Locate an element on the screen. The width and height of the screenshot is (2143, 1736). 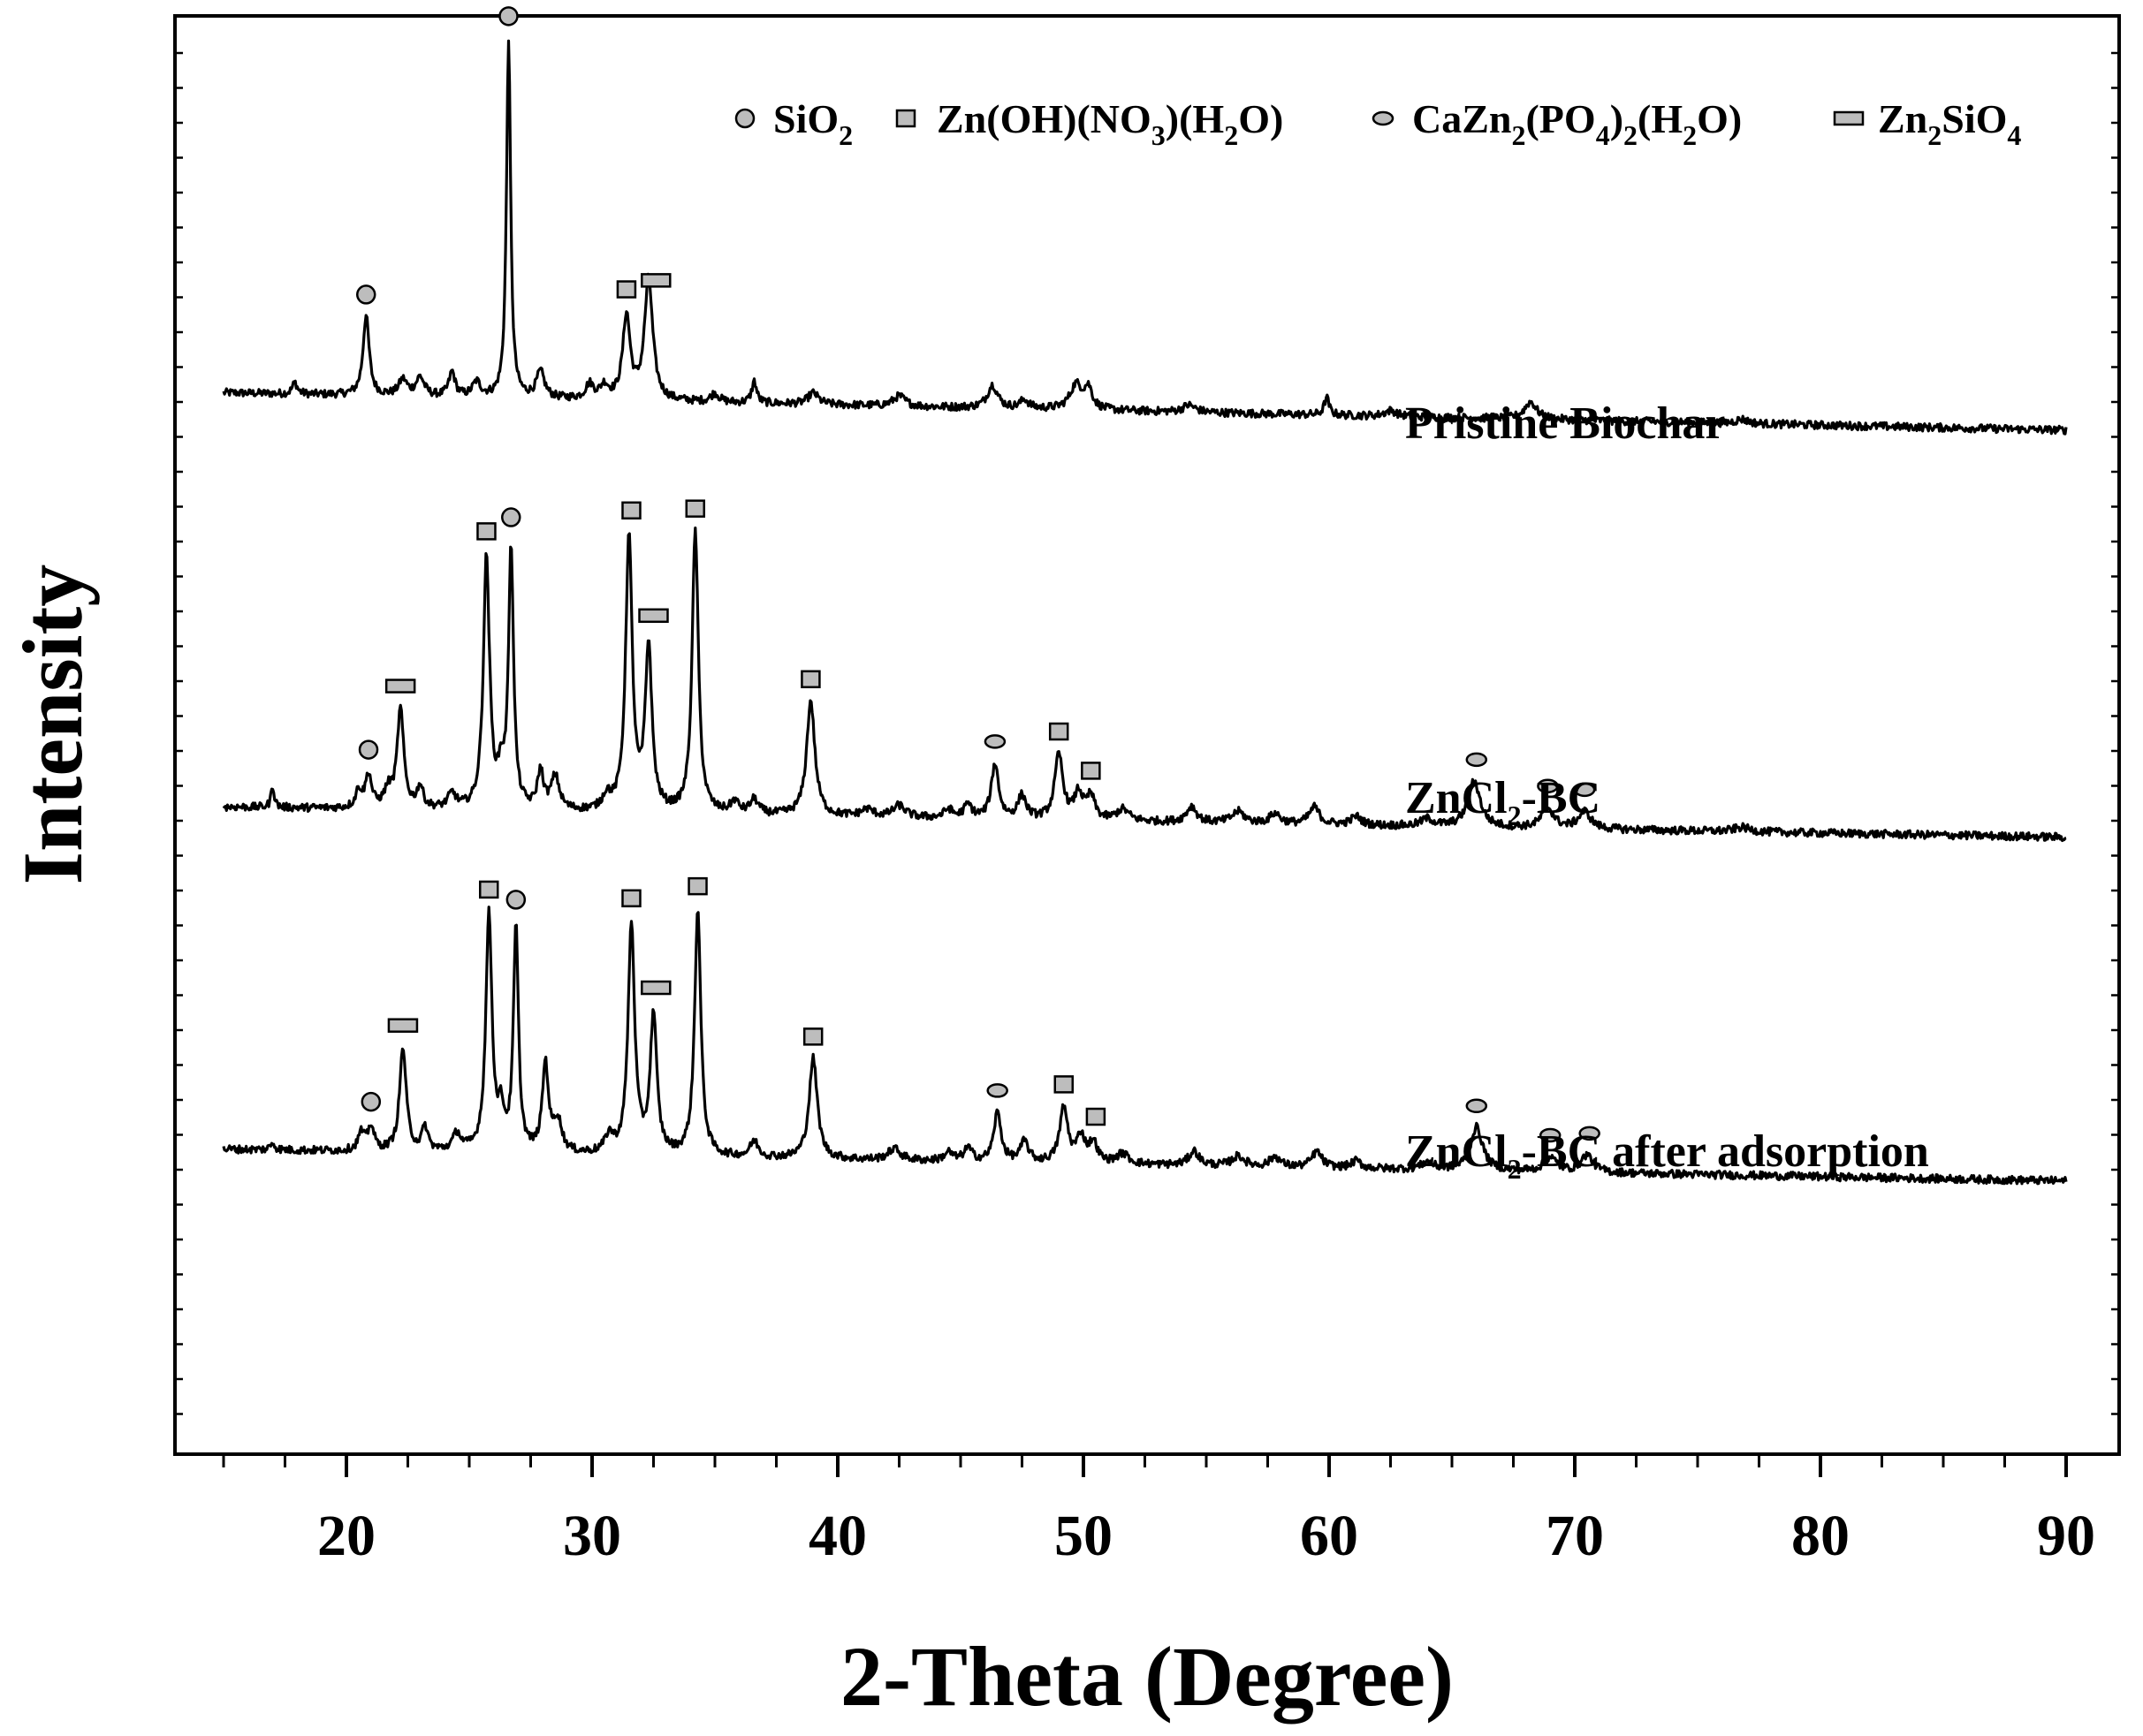
text-run: (H is located at coordinates (1660, 118).